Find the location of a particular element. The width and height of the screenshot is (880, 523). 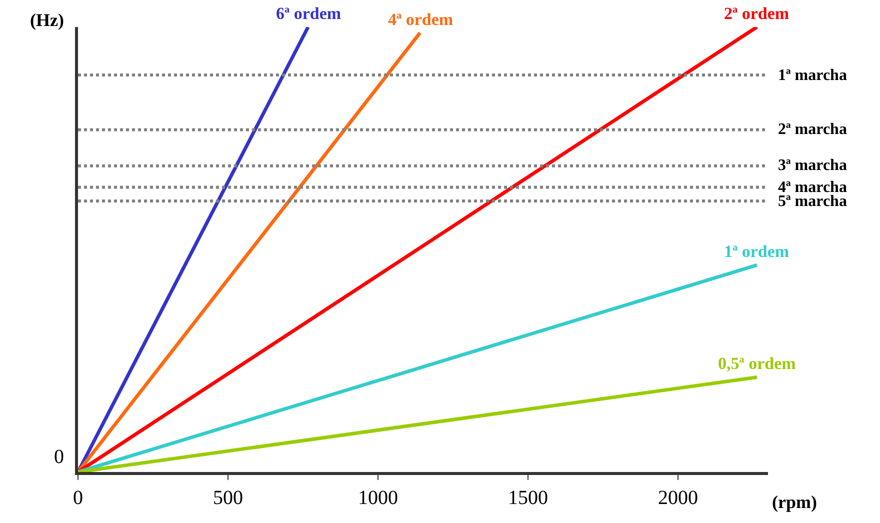

x-tick-label: 2000 is located at coordinates (678, 498).